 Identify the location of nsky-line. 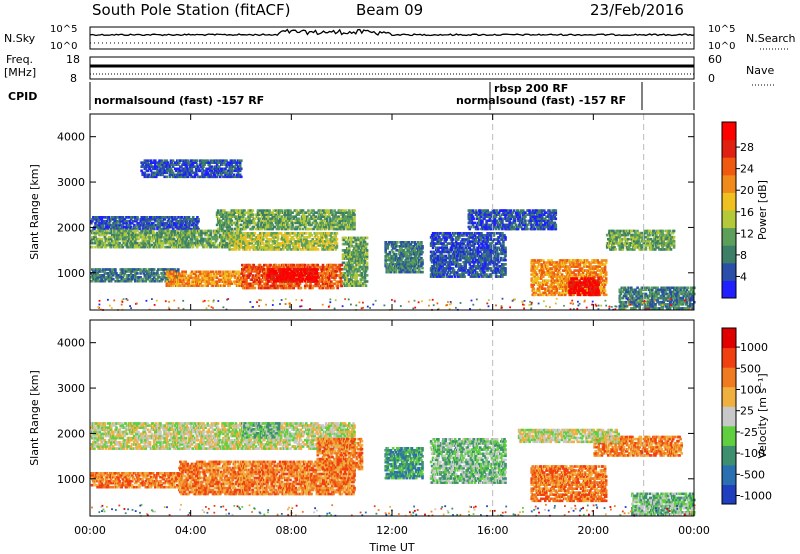
(392, 32).